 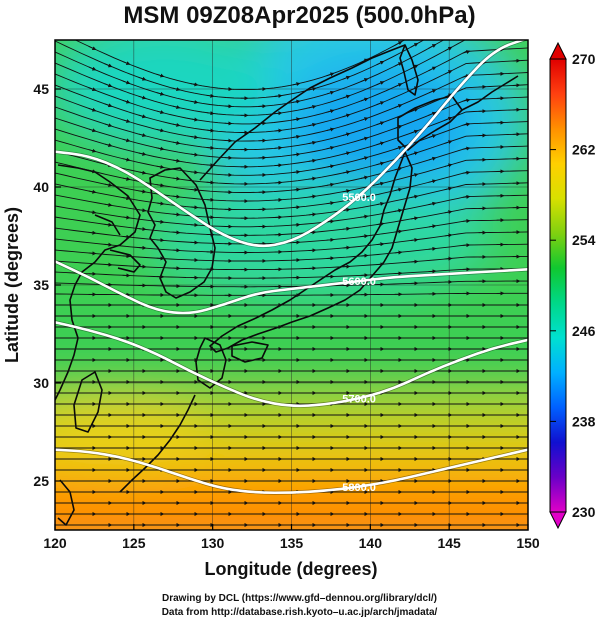 I want to click on colorbar-label: 238, so click(x=584, y=421).